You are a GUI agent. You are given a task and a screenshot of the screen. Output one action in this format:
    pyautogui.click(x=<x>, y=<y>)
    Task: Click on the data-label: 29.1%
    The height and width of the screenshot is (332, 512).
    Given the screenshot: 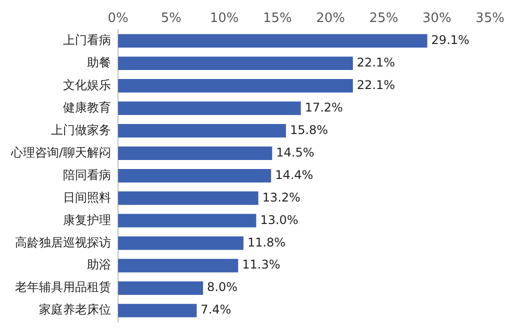 What is the action you would take?
    pyautogui.click(x=450, y=39)
    